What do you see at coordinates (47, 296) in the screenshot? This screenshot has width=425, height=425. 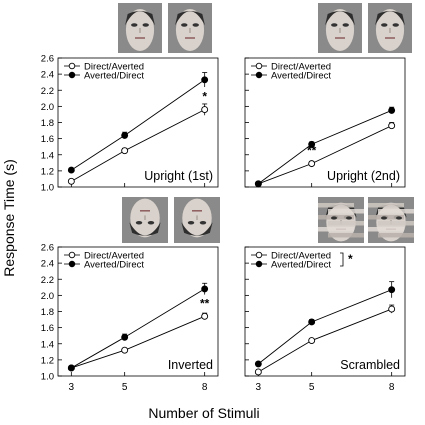 I see `y-tick-label: 2.0` at bounding box center [47, 296].